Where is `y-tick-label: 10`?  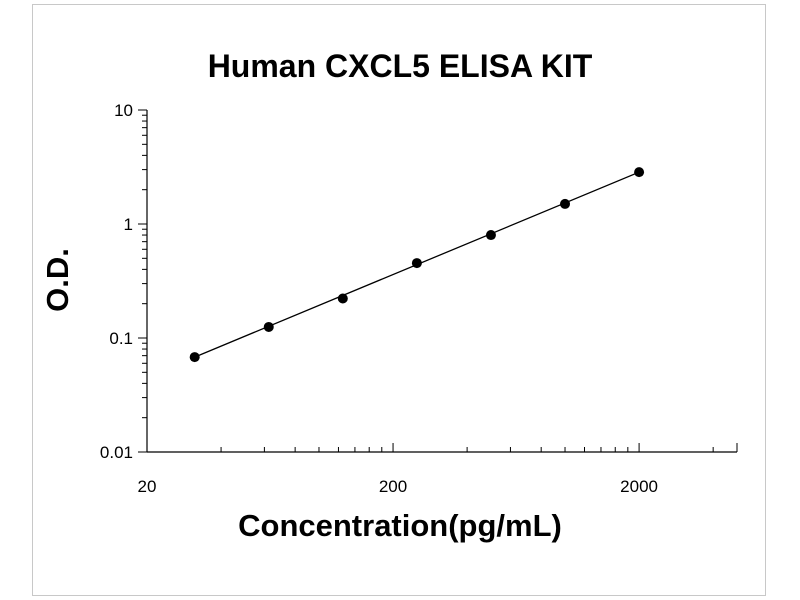 y-tick-label: 10 is located at coordinates (123, 110).